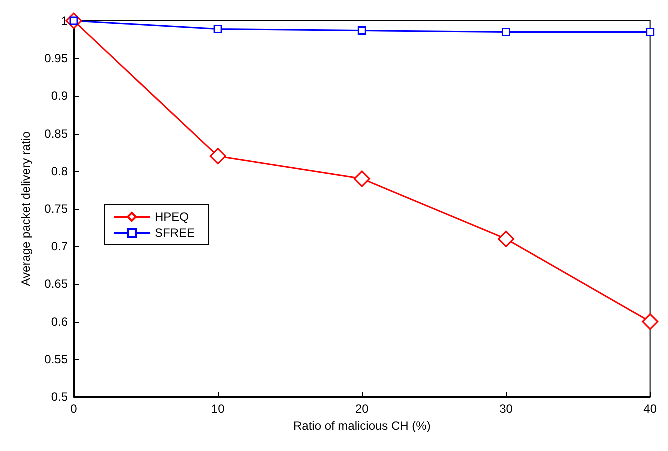 The height and width of the screenshot is (451, 668). What do you see at coordinates (59, 171) in the screenshot?
I see `y-tick-label: 0.8` at bounding box center [59, 171].